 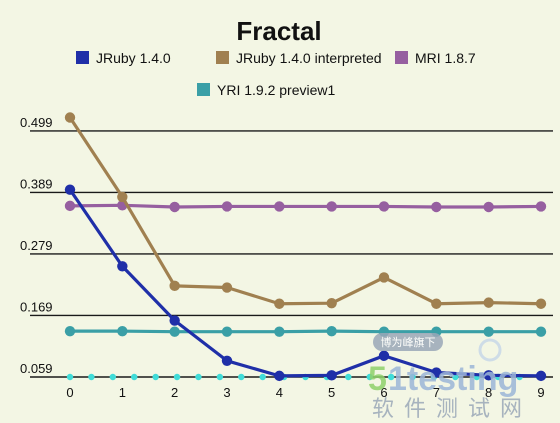 I want to click on watermark-badge-text: 博为峰旗下, so click(x=408, y=342).